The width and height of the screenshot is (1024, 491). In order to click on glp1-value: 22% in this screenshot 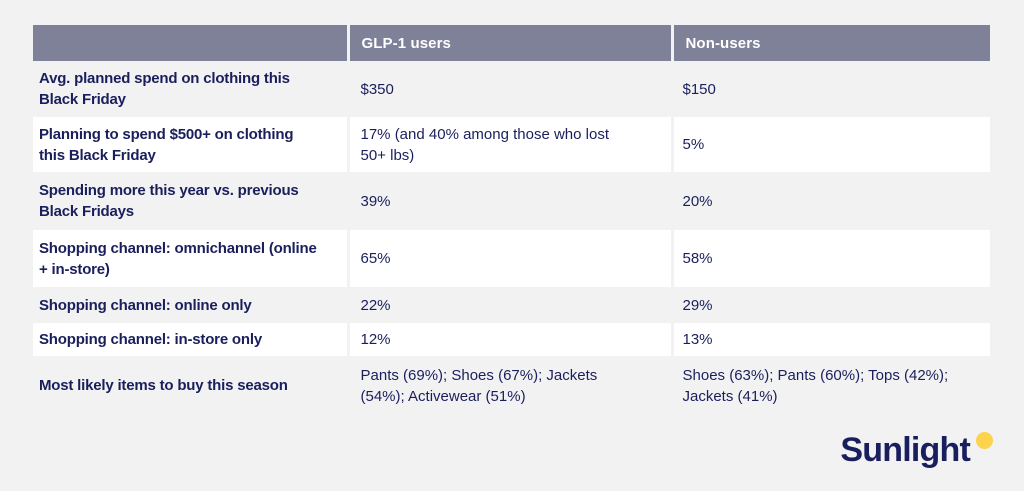, I will do `click(509, 305)`.